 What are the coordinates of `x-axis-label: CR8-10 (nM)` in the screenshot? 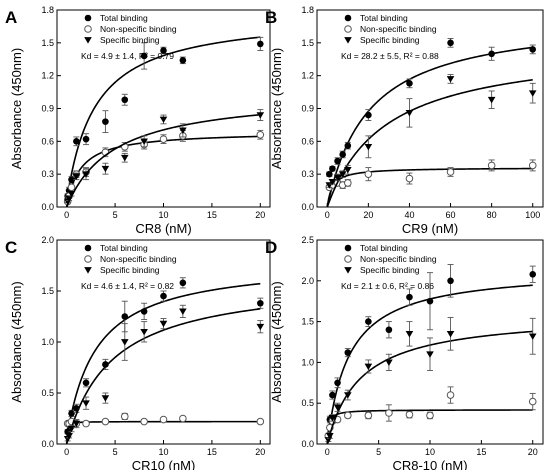 It's located at (429, 464).